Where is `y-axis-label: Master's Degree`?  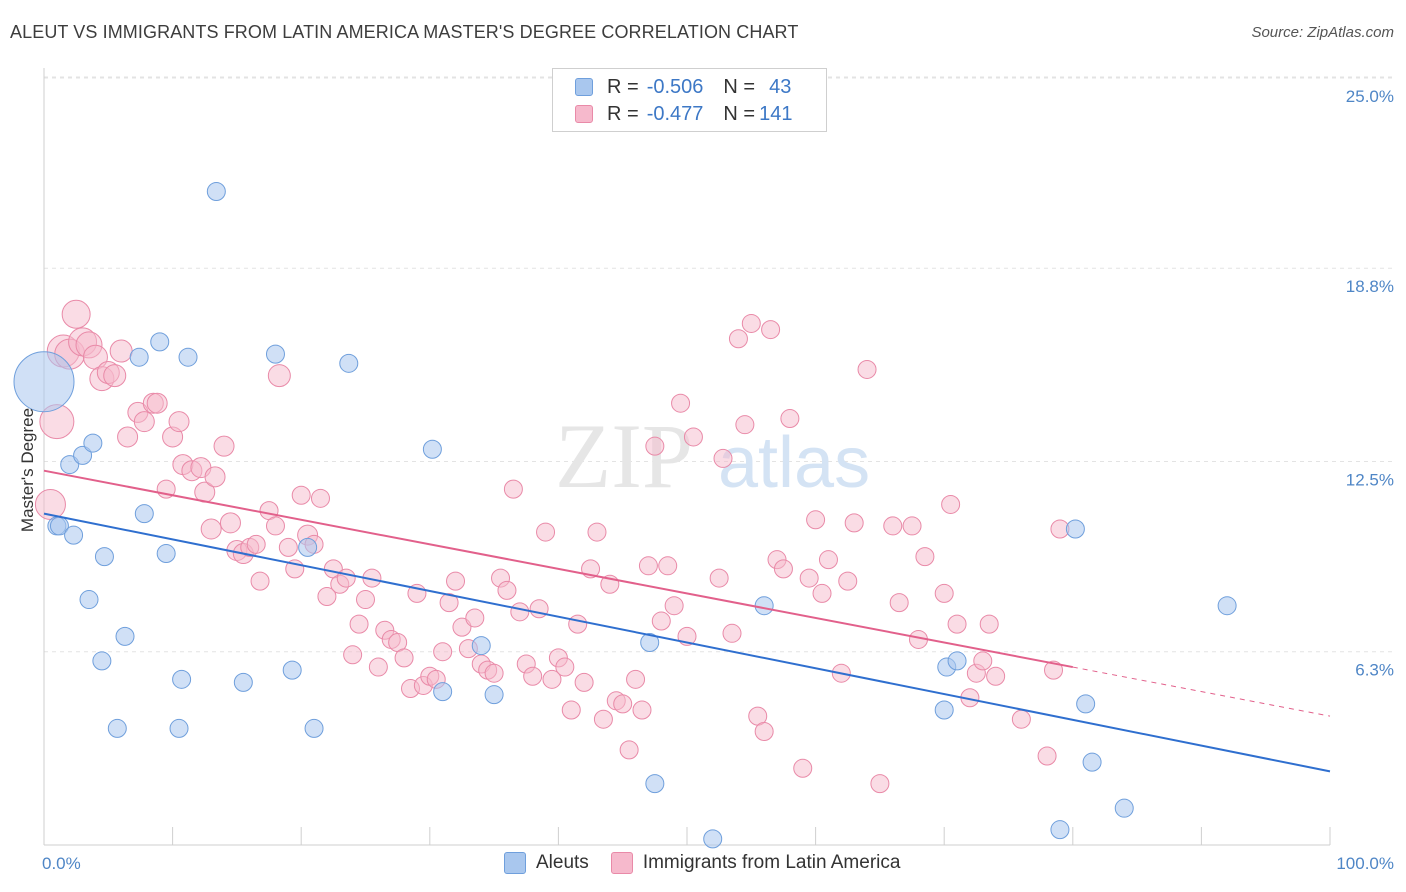
y-axis-label: Master's Degree is located at coordinates (27, 470).